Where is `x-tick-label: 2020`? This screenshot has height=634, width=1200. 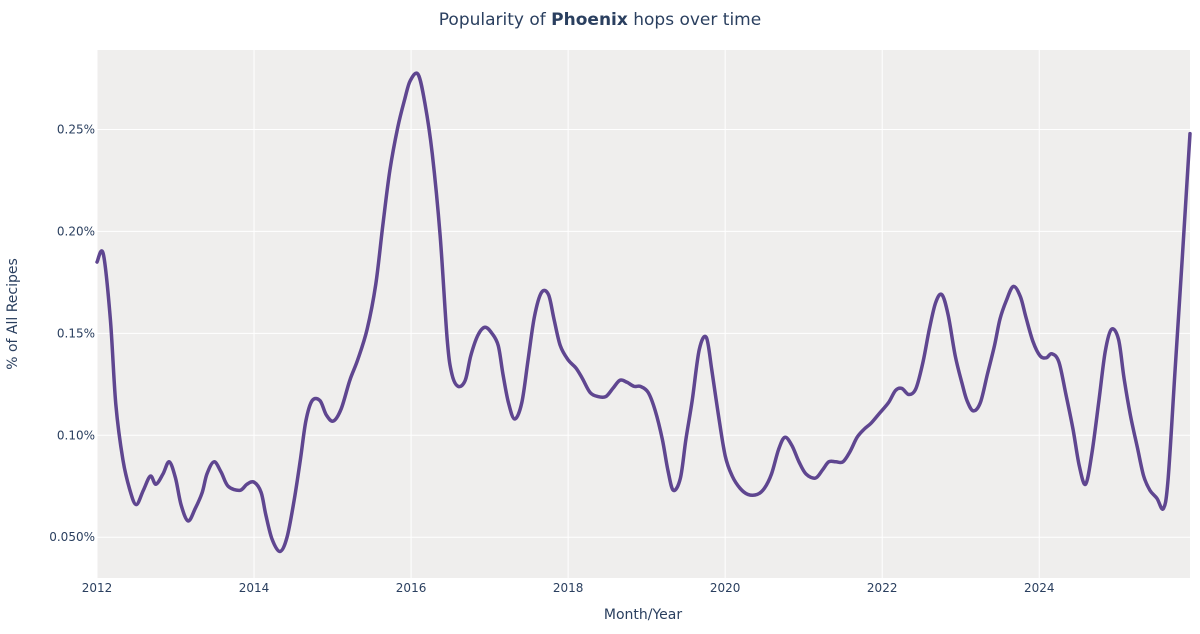 x-tick-label: 2020 is located at coordinates (725, 588).